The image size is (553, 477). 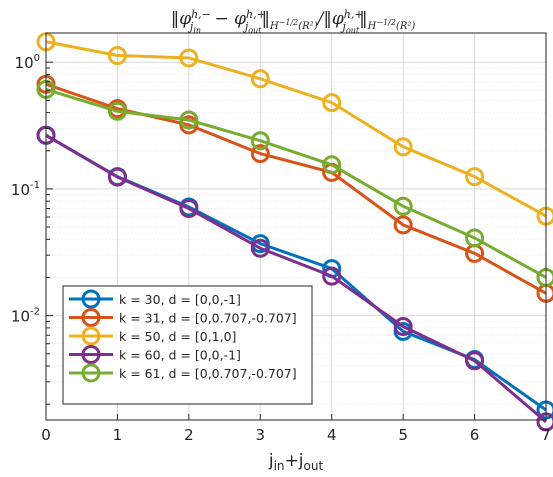 What do you see at coordinates (475, 435) in the screenshot?
I see `x-tick-label: 6` at bounding box center [475, 435].